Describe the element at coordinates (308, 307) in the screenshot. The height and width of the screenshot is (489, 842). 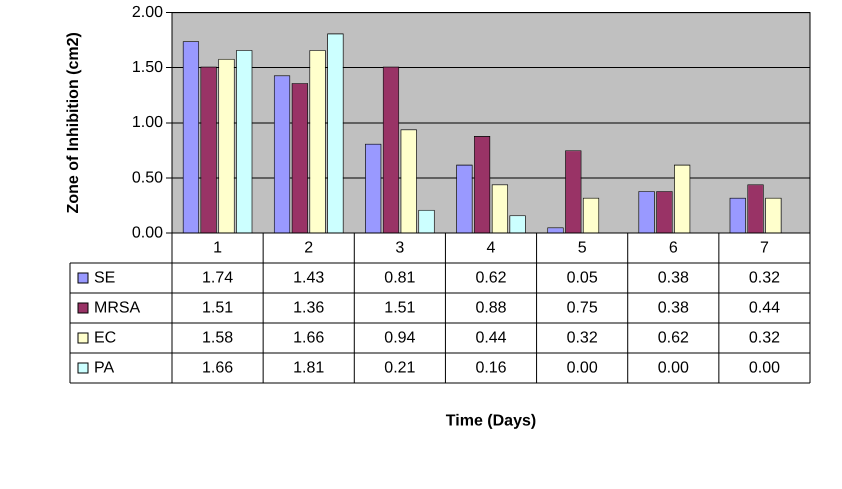
I see `data-label: 1.36` at that location.